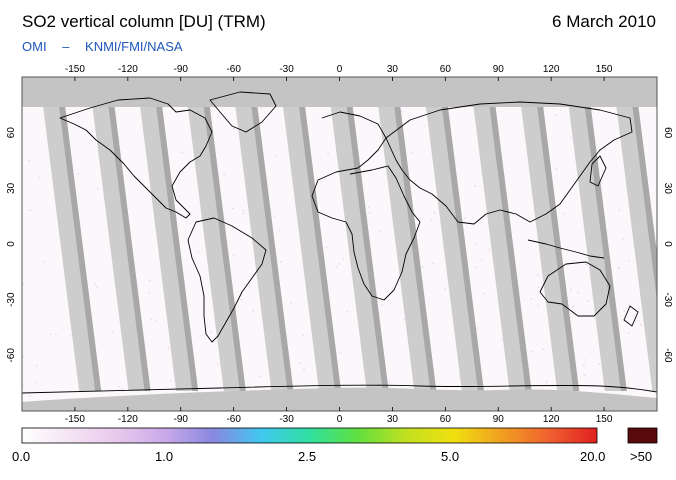 The image size is (676, 480). Describe the element at coordinates (34, 46) in the screenshot. I see `credit-instrument: OMI` at that location.